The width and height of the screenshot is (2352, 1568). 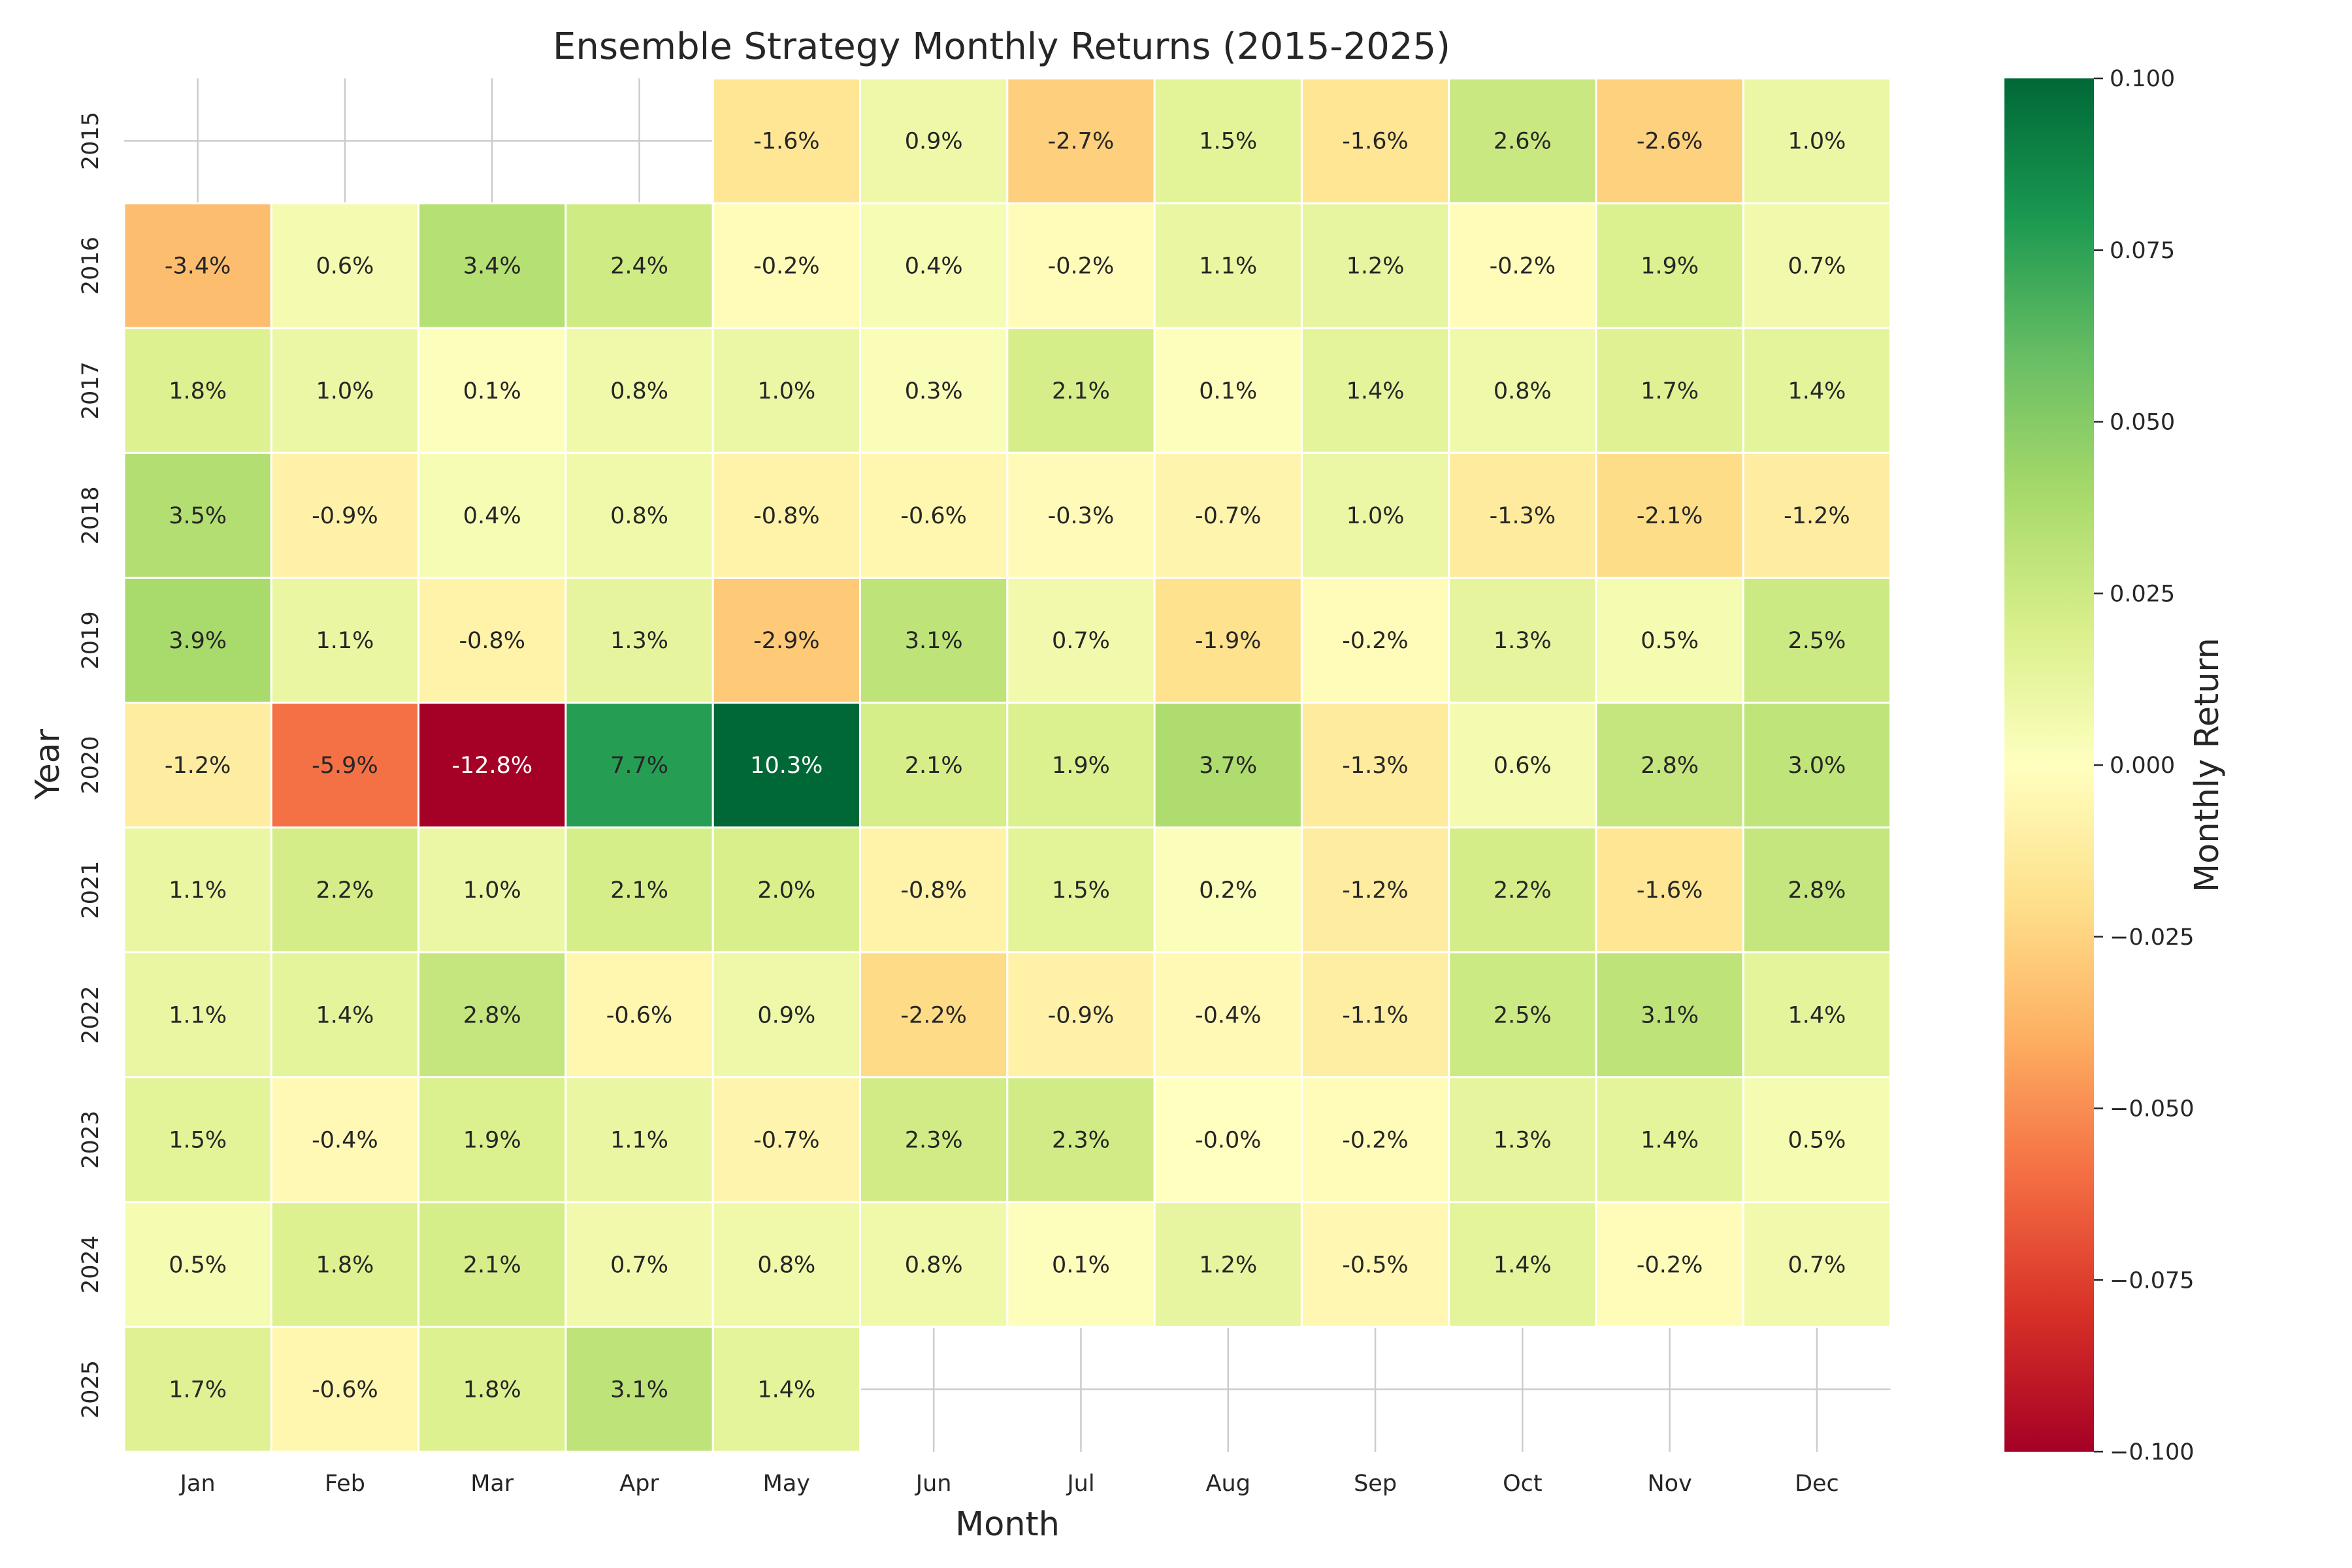 I want to click on cell-value-label: -1.3%, so click(x=1523, y=516).